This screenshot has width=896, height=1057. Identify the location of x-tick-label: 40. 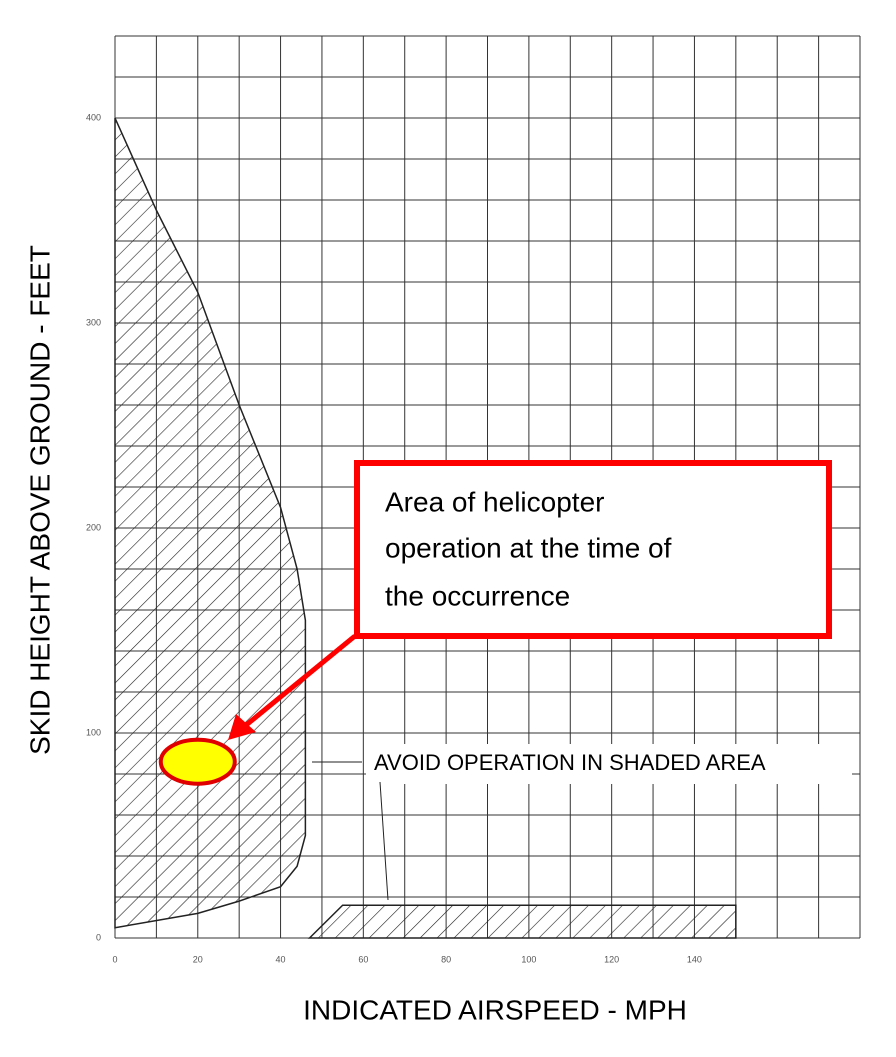
(281, 959).